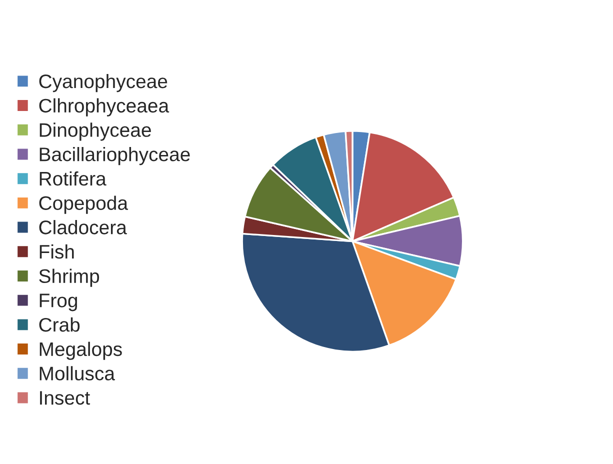 The image size is (613, 464). I want to click on legend-label: Rotifera, so click(73, 178).